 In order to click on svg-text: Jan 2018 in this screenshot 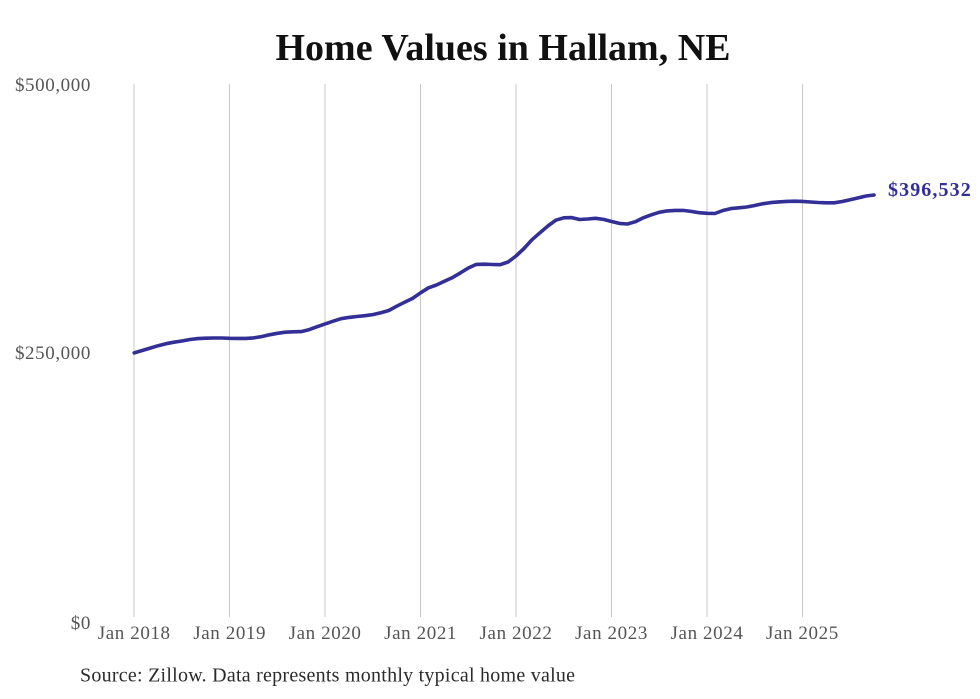, I will do `click(134, 633)`.